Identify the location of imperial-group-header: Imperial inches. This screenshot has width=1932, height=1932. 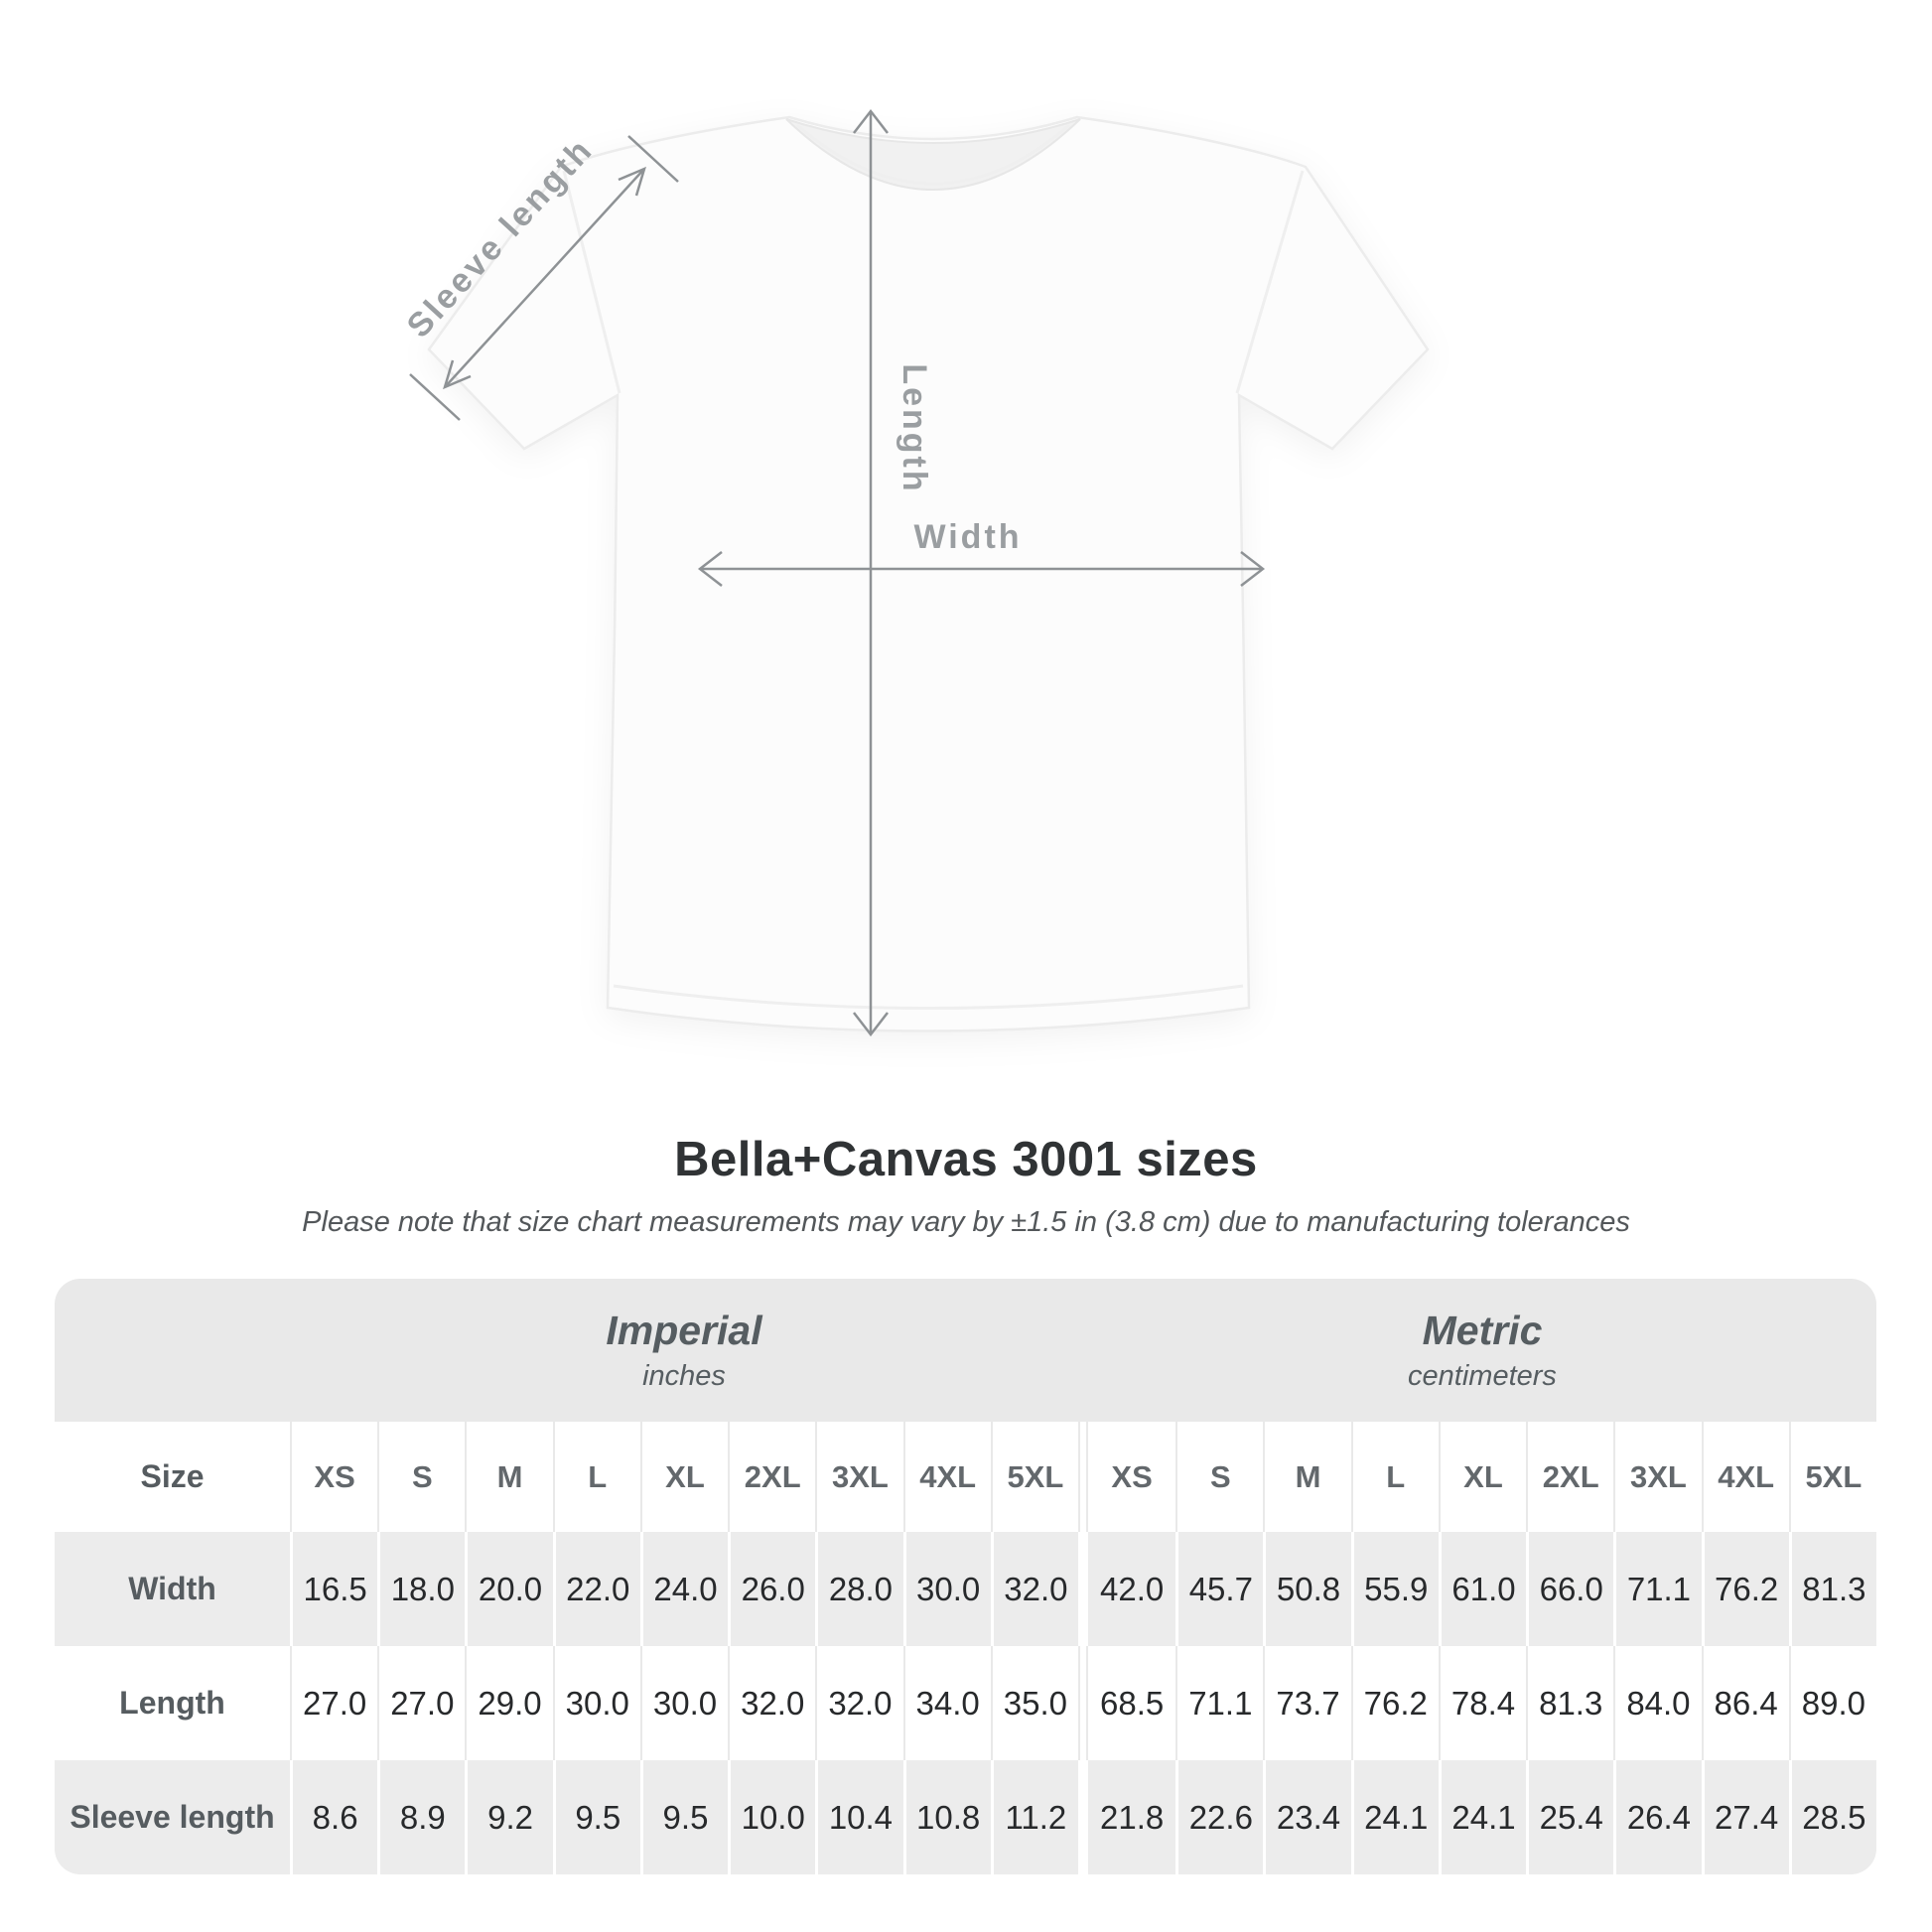
(684, 1350).